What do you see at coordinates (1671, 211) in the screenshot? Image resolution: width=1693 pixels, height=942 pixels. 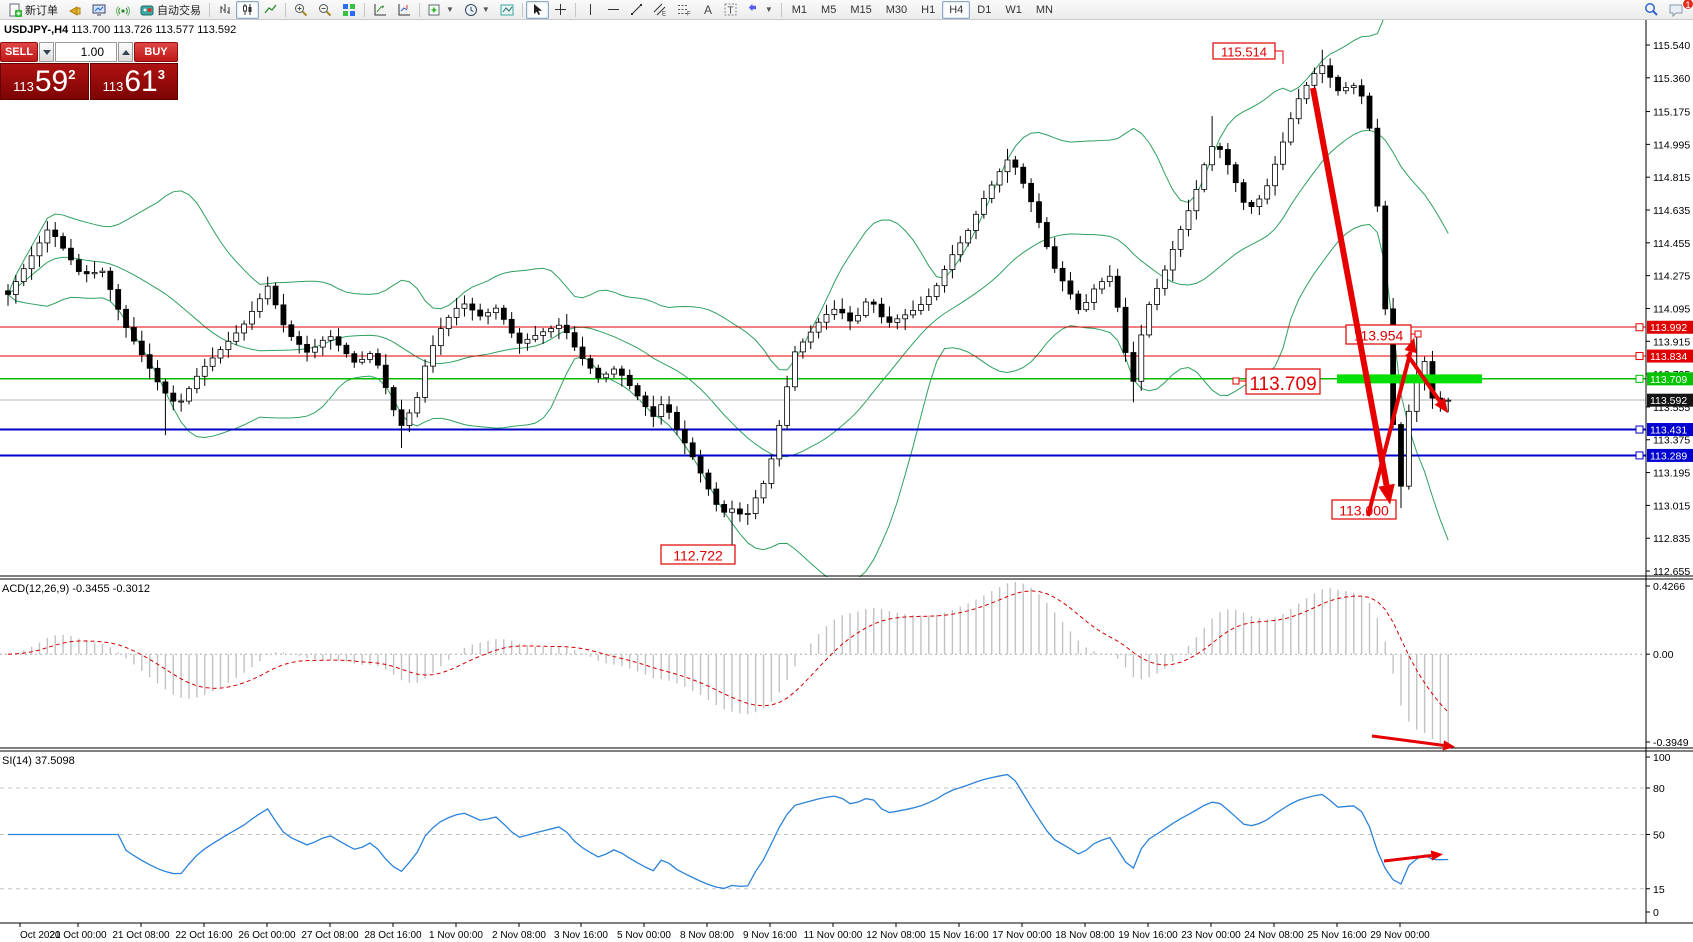 I see `price-tick-label: 114.635` at bounding box center [1671, 211].